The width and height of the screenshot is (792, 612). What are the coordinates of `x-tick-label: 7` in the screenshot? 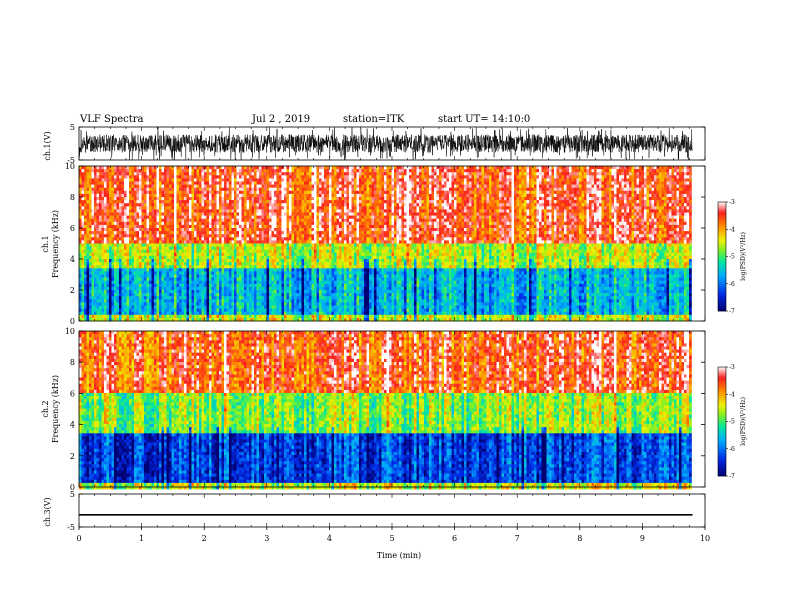 It's located at (517, 538).